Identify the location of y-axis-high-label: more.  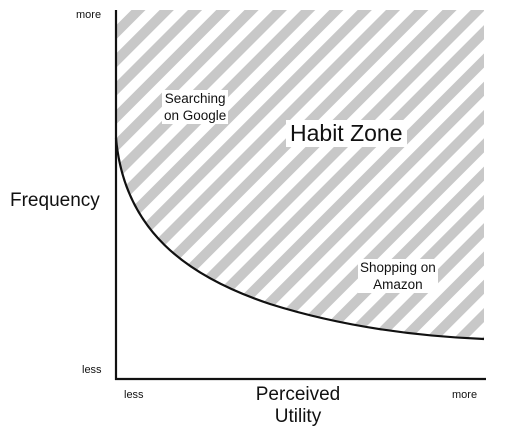
(89, 15).